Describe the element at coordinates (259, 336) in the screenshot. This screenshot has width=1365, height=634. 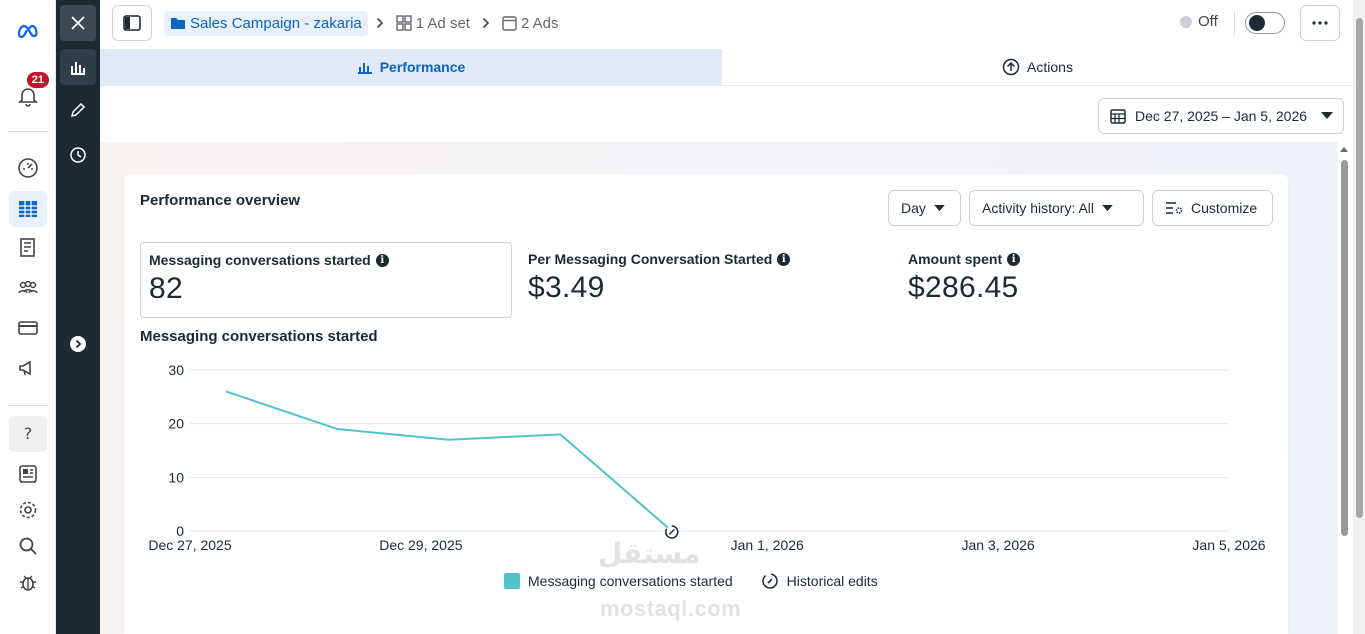
I see `chart-title: Messaging conversations started` at that location.